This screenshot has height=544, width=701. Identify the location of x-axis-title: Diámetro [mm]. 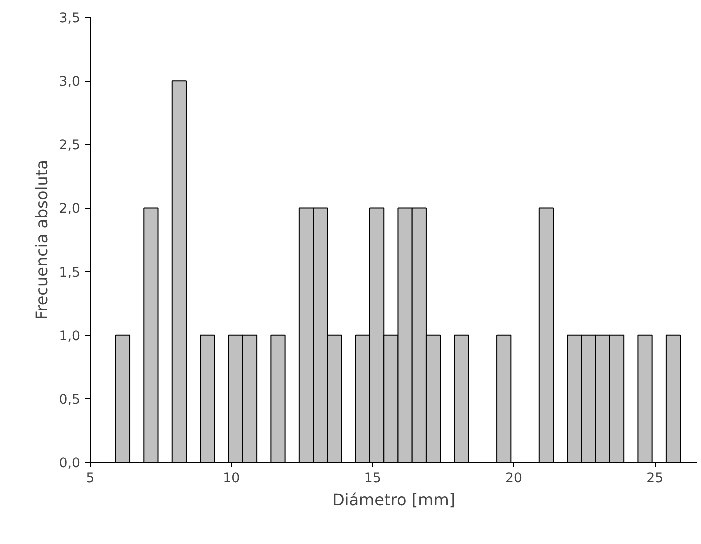
(394, 500).